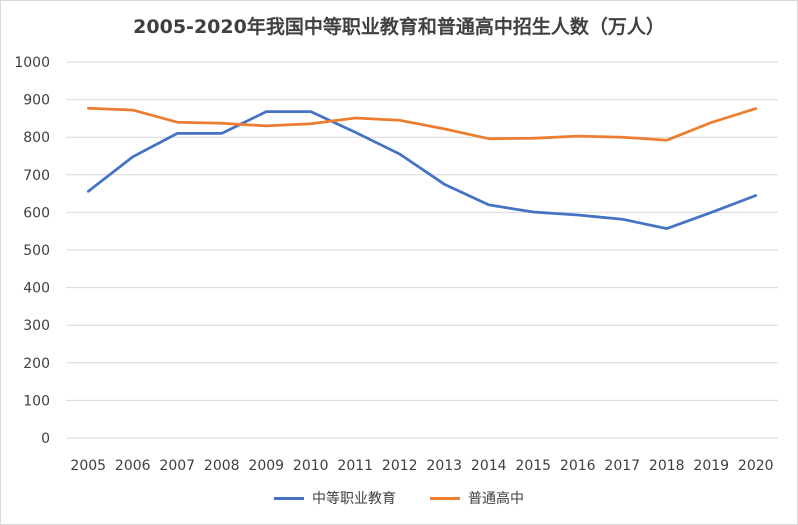 The image size is (798, 525). What do you see at coordinates (36, 401) in the screenshot?
I see `y-tick-label-100: 100` at bounding box center [36, 401].